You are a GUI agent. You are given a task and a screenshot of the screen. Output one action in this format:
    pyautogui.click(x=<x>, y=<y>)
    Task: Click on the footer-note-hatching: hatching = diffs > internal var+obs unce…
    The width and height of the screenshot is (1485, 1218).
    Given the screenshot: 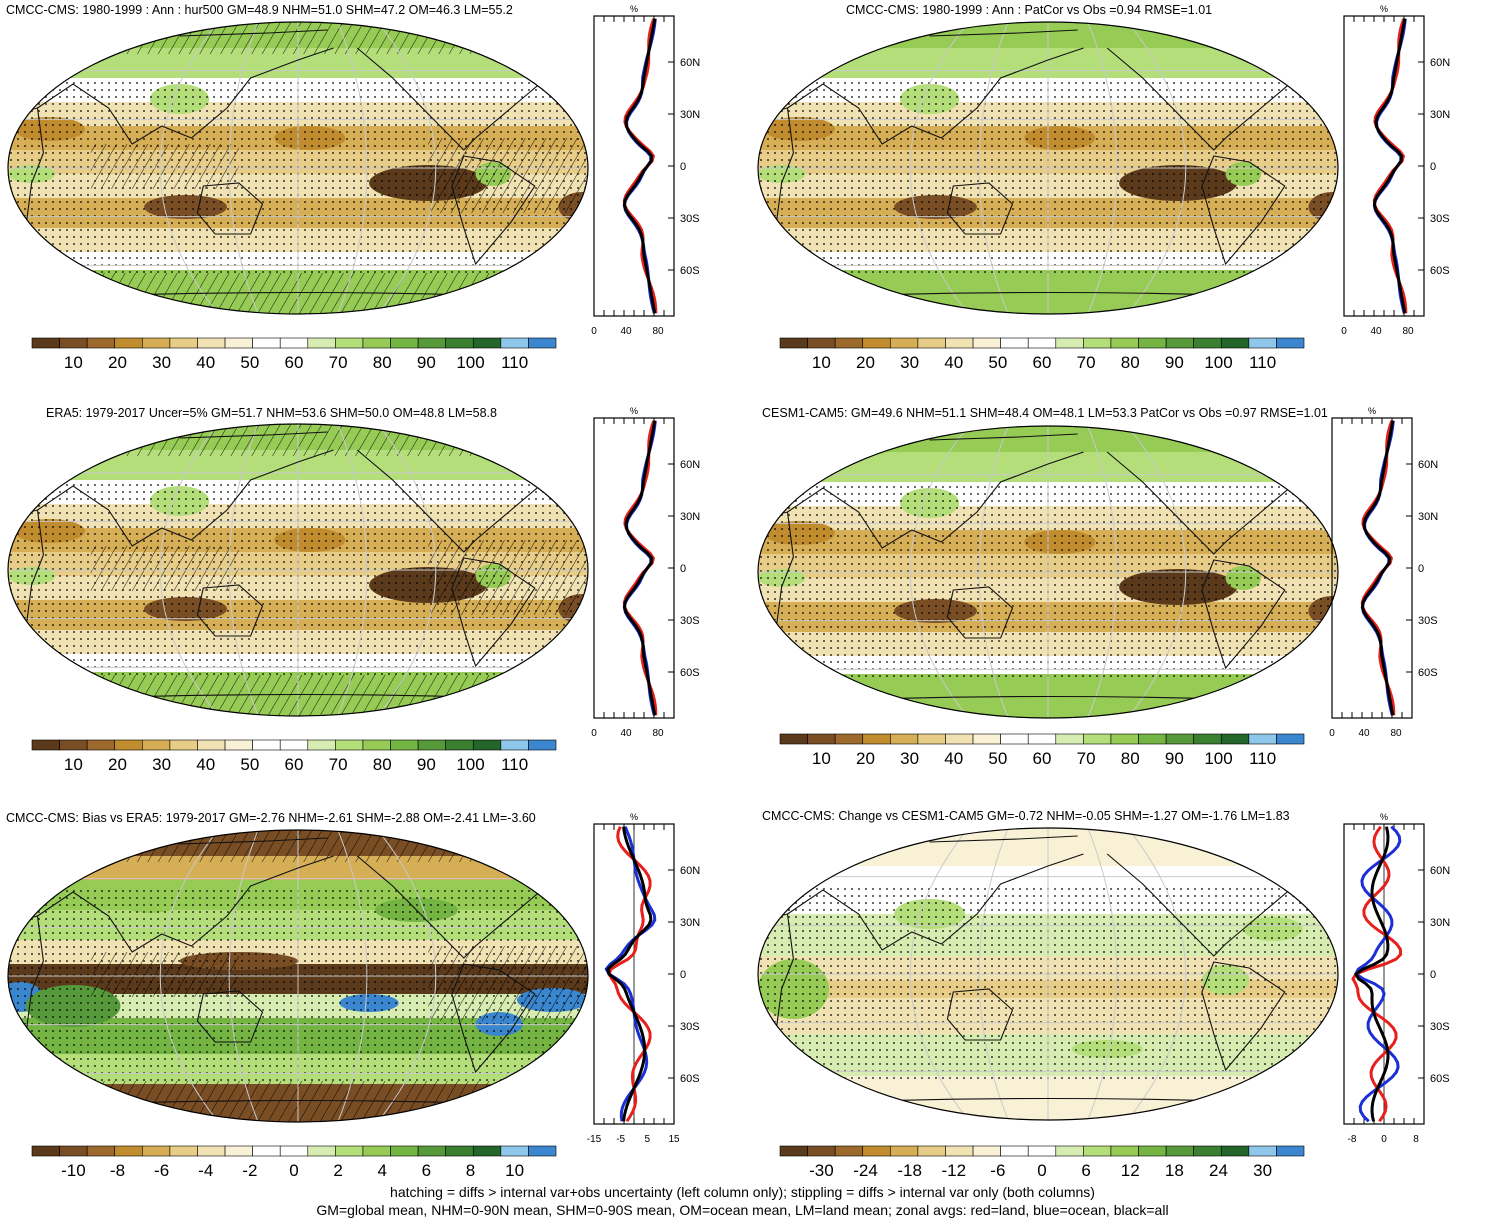 What is the action you would take?
    pyautogui.click(x=742, y=1192)
    